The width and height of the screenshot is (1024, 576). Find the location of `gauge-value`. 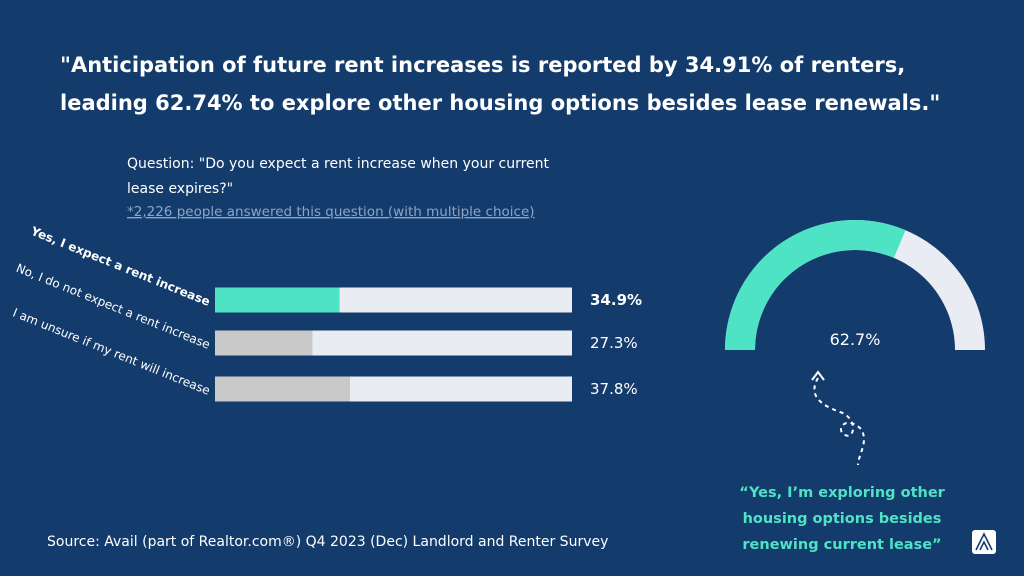

gauge-value is located at coordinates (815, 284).